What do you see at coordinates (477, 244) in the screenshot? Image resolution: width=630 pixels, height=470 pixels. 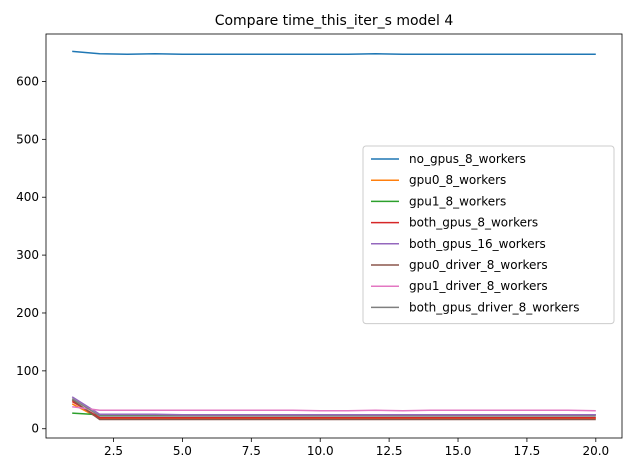 I see `legend-label: both_gpus_16_workers` at bounding box center [477, 244].